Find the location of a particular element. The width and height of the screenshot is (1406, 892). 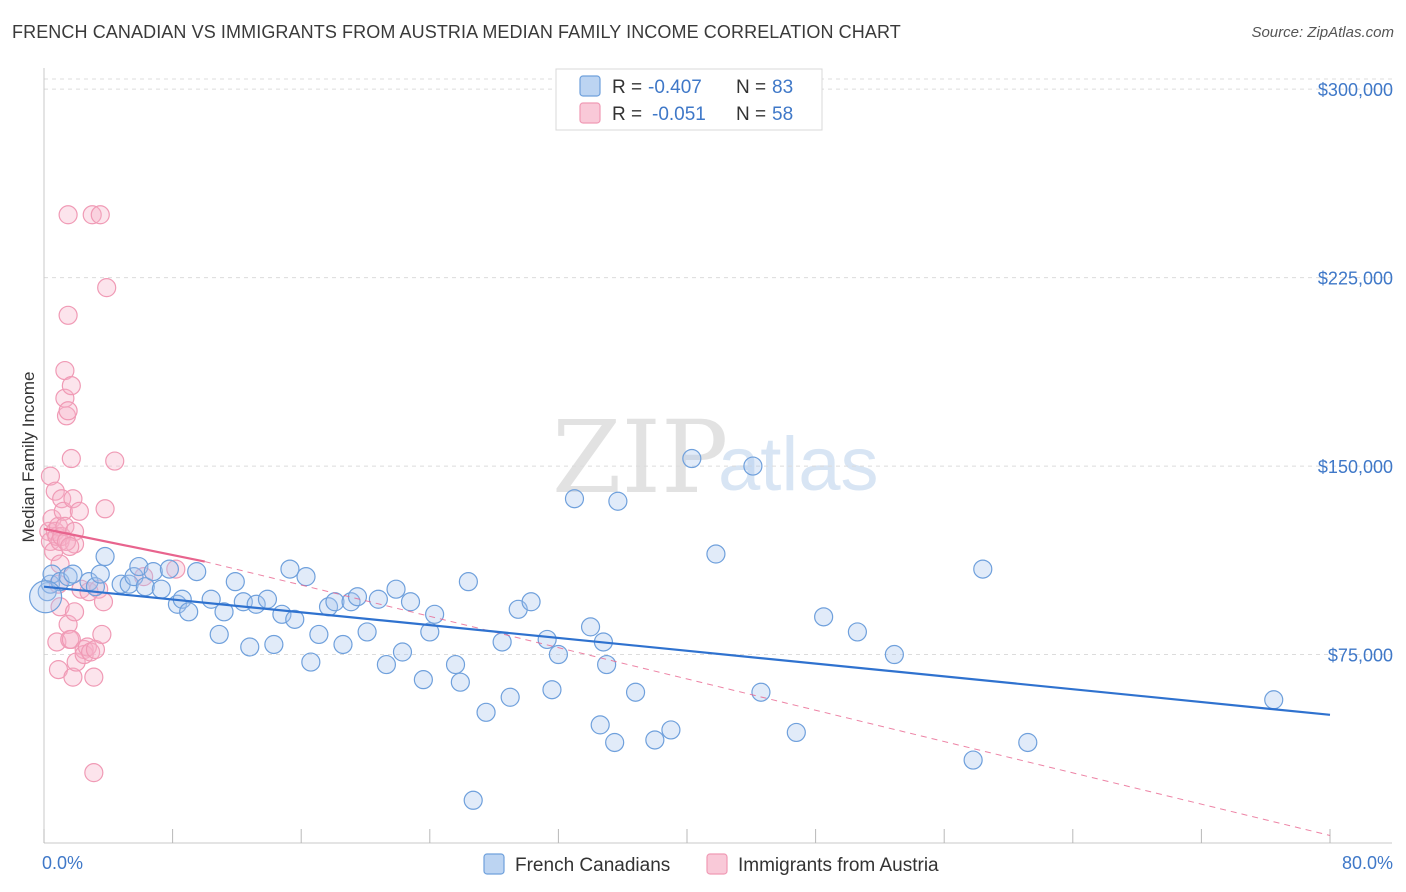

bottom-legend: French Canadians Immigrants from Austria is located at coordinates (711, 864).